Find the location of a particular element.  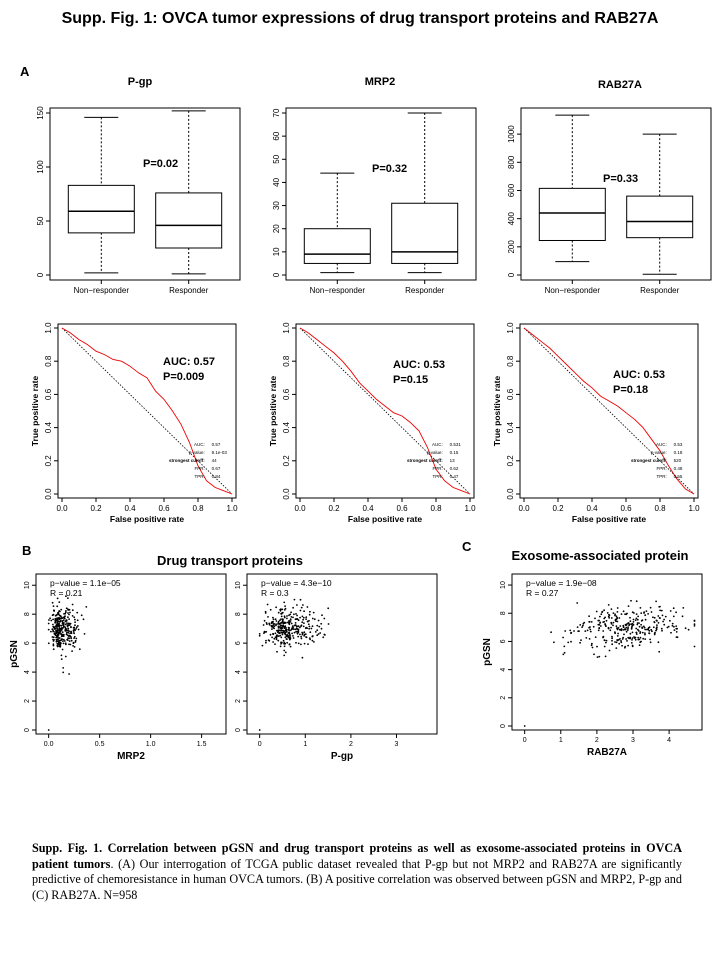

y-tick-label: 8 is located at coordinates (503, 613).